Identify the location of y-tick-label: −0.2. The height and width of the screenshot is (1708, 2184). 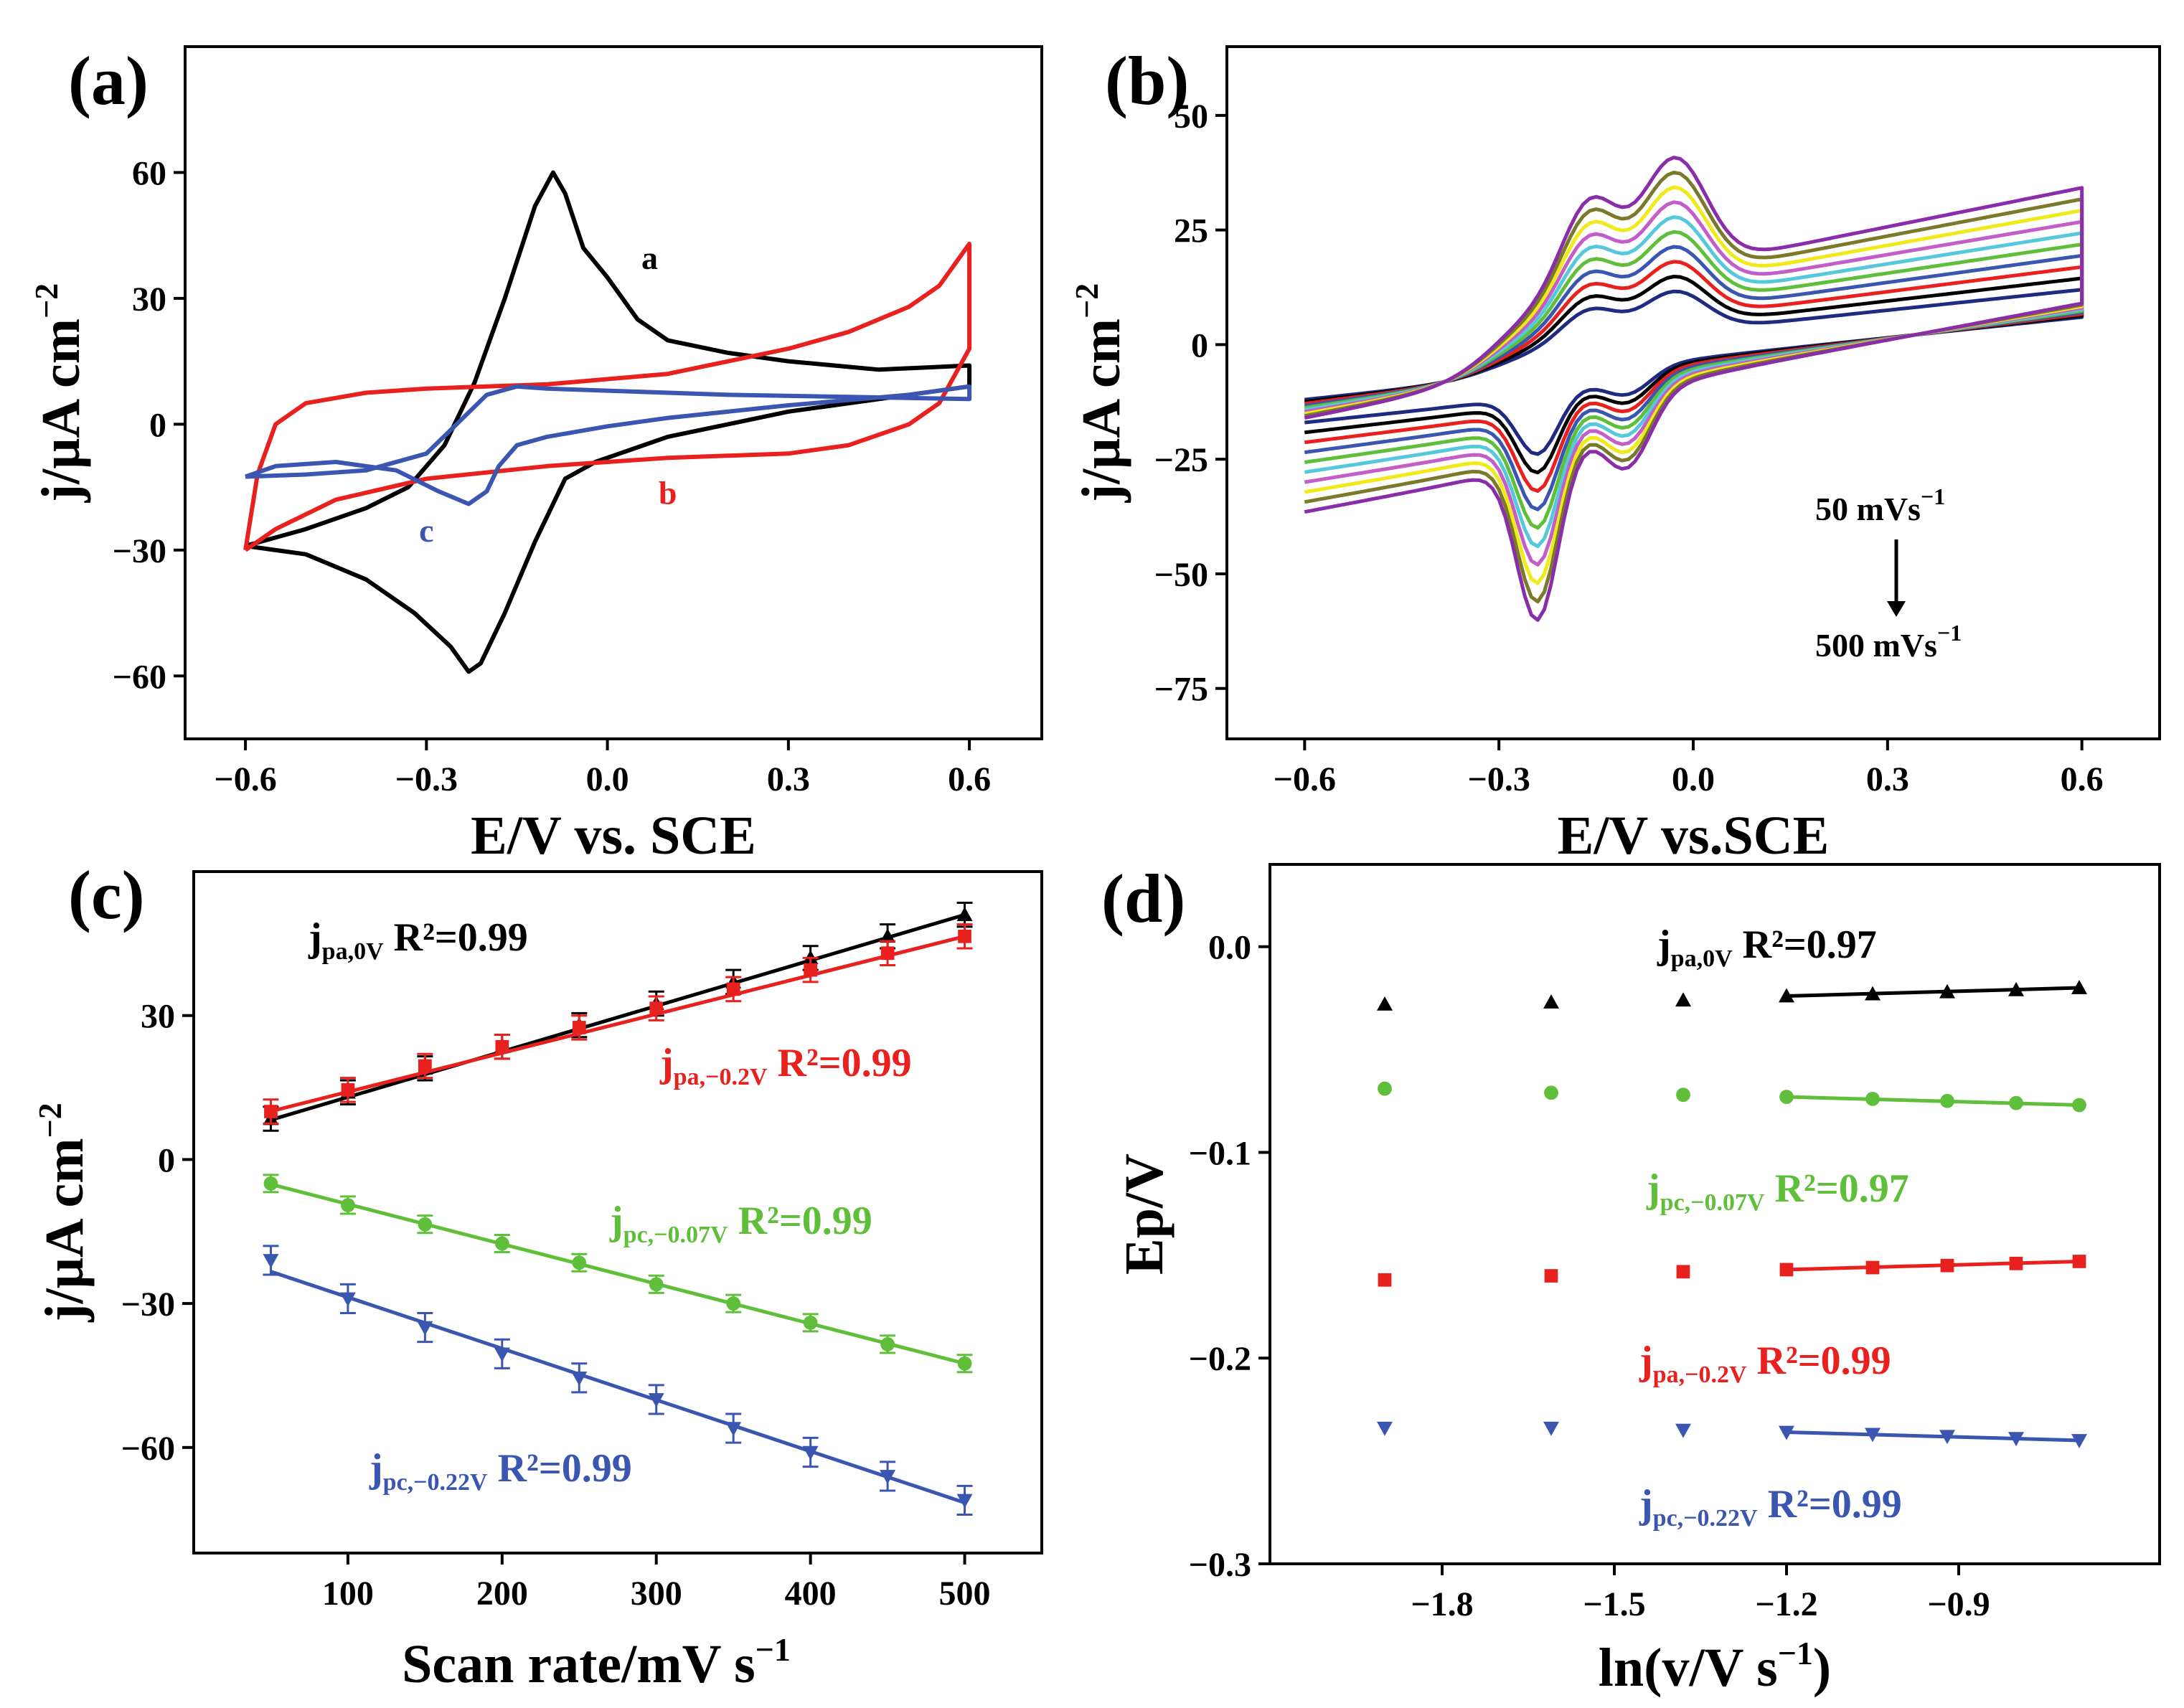
(1220, 1359).